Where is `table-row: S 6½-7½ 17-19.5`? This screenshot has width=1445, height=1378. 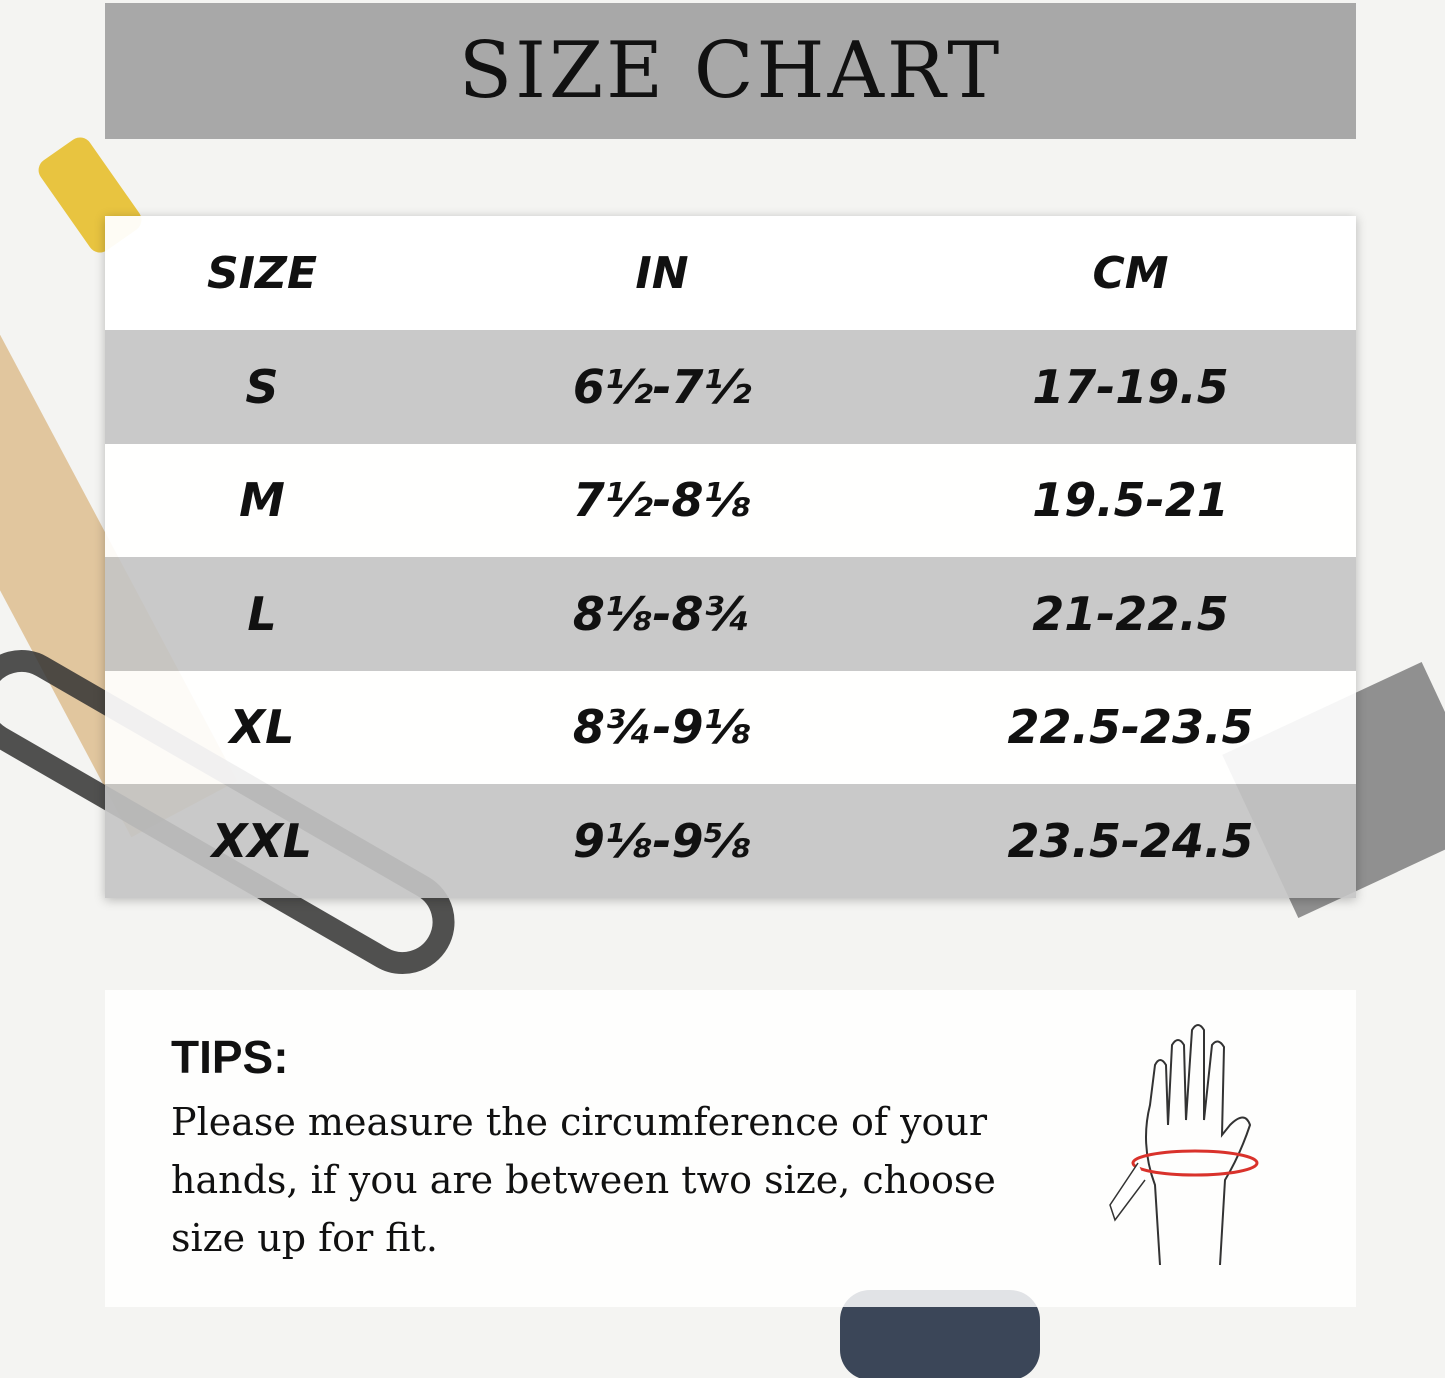
table-row: S 6½-7½ 17-19.5 is located at coordinates (730, 387).